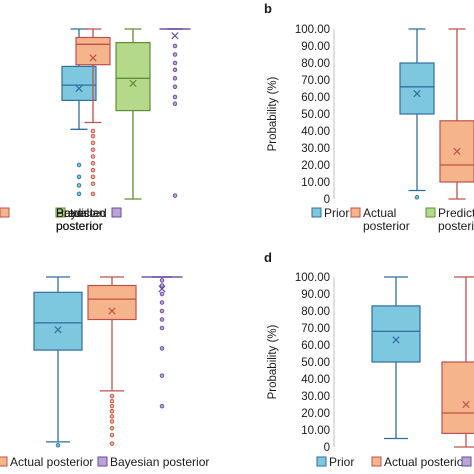  I want to click on legend-label: Bayesian, so click(80, 213).